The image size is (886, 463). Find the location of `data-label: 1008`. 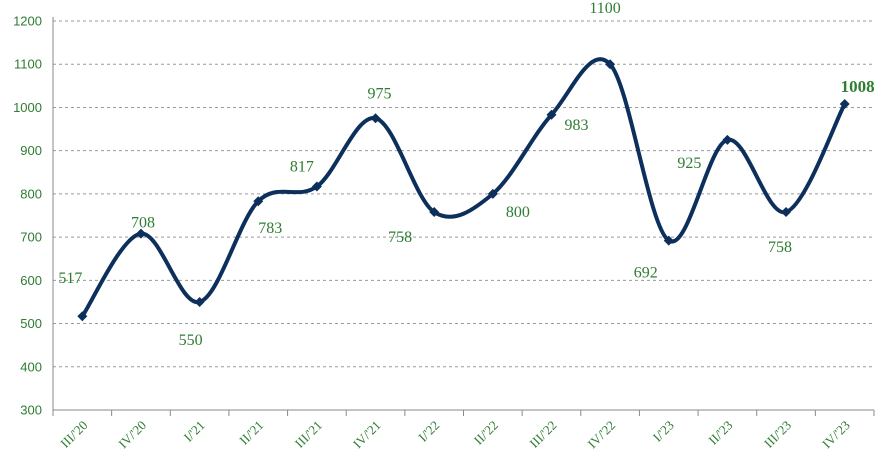

data-label: 1008 is located at coordinates (858, 86).